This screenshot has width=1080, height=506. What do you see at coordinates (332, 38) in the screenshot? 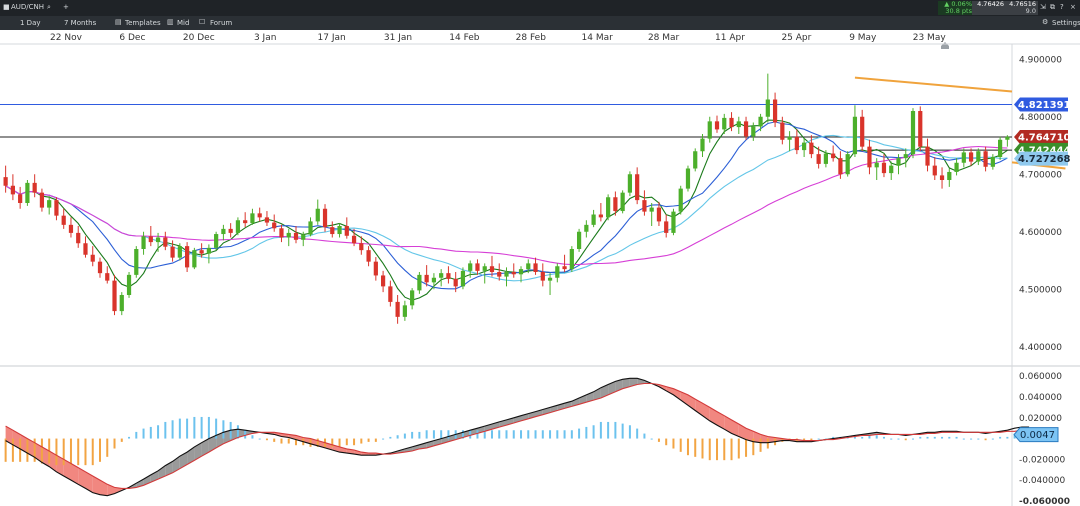
I see `date-tick-label: 17 Jan` at bounding box center [332, 38].